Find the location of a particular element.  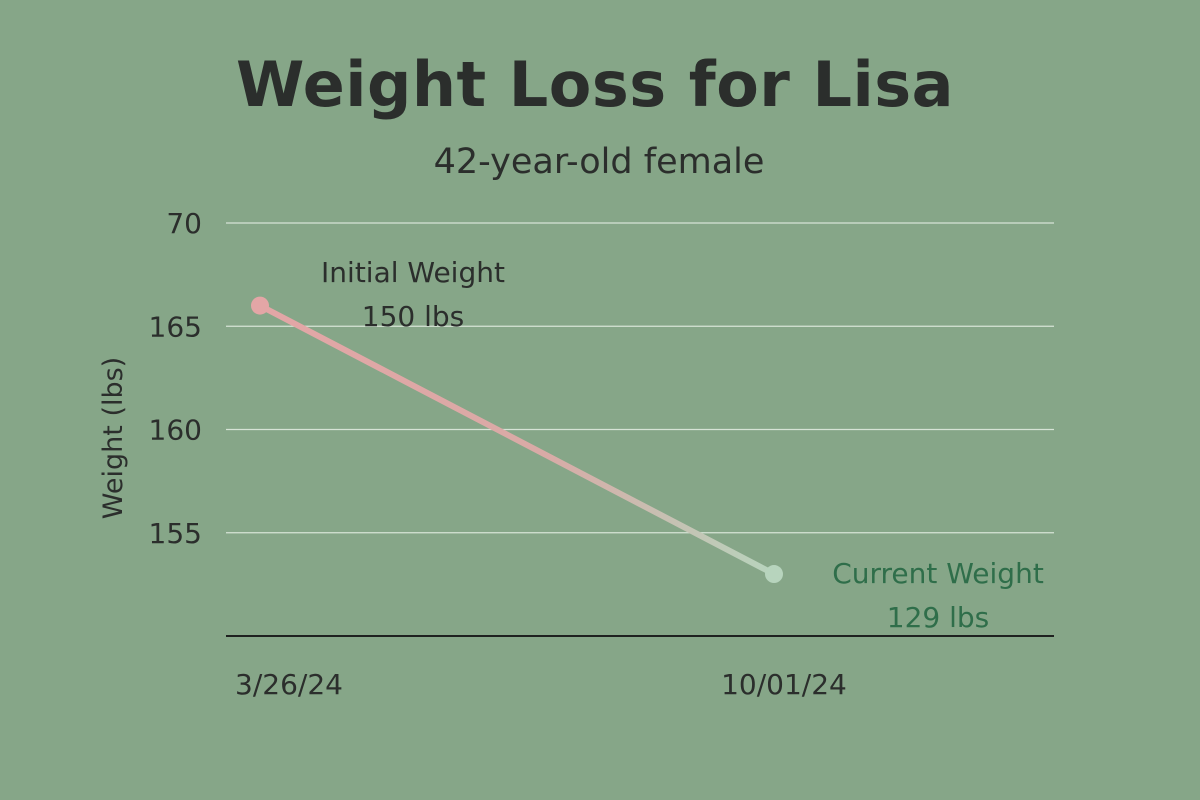

series-line is located at coordinates (517, 440).